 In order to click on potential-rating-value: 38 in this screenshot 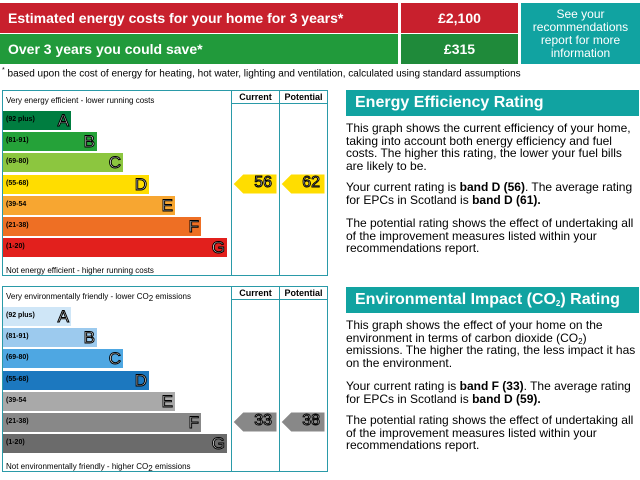, I will do `click(311, 421)`.